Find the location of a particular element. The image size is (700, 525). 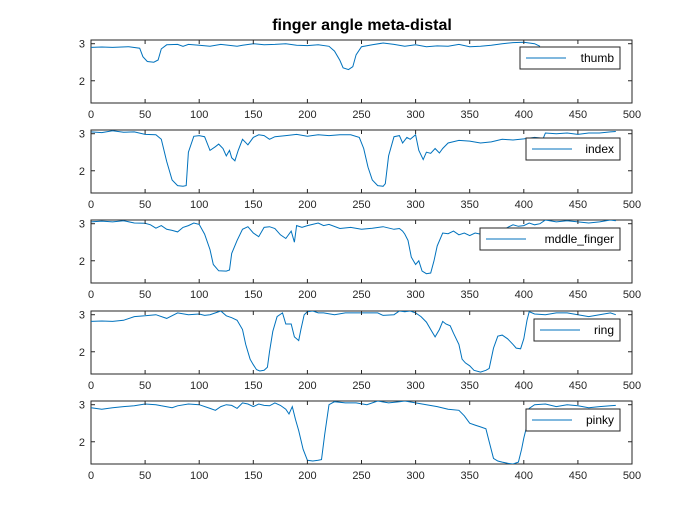

series-line-index is located at coordinates (353, 158).